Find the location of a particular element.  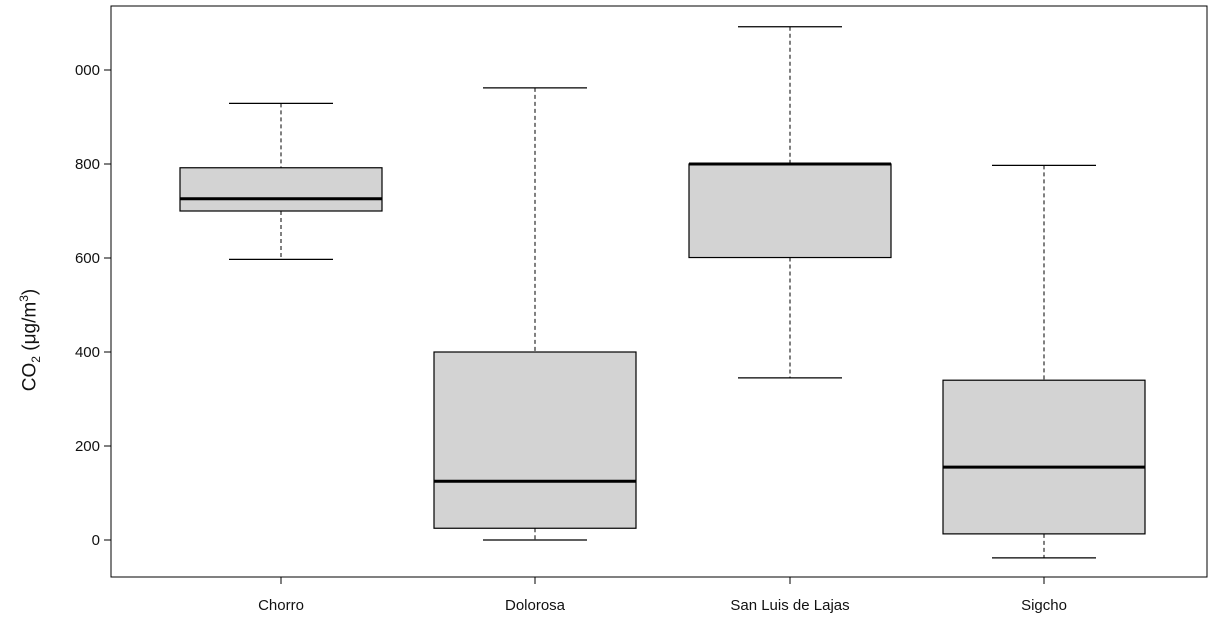

y-tick-label: 600 is located at coordinates (87, 258).